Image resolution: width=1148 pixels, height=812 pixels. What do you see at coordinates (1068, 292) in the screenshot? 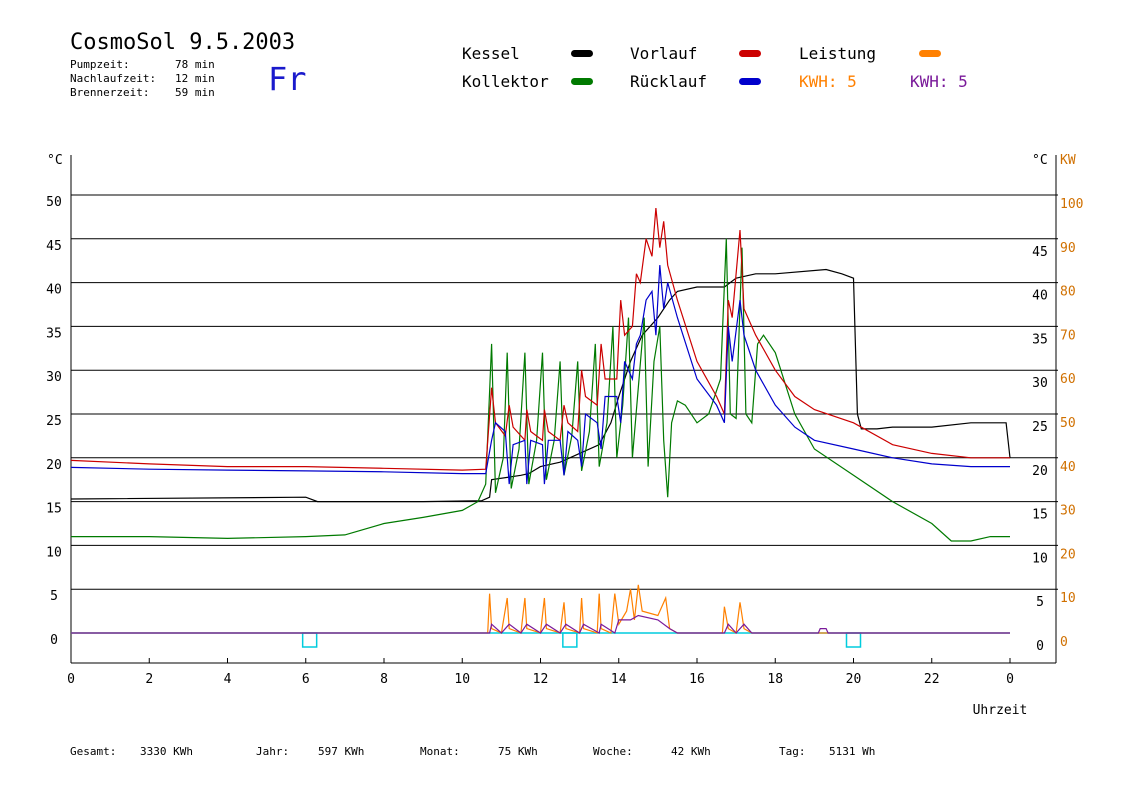
I see `y-tick-kw-80: 80` at bounding box center [1068, 292].